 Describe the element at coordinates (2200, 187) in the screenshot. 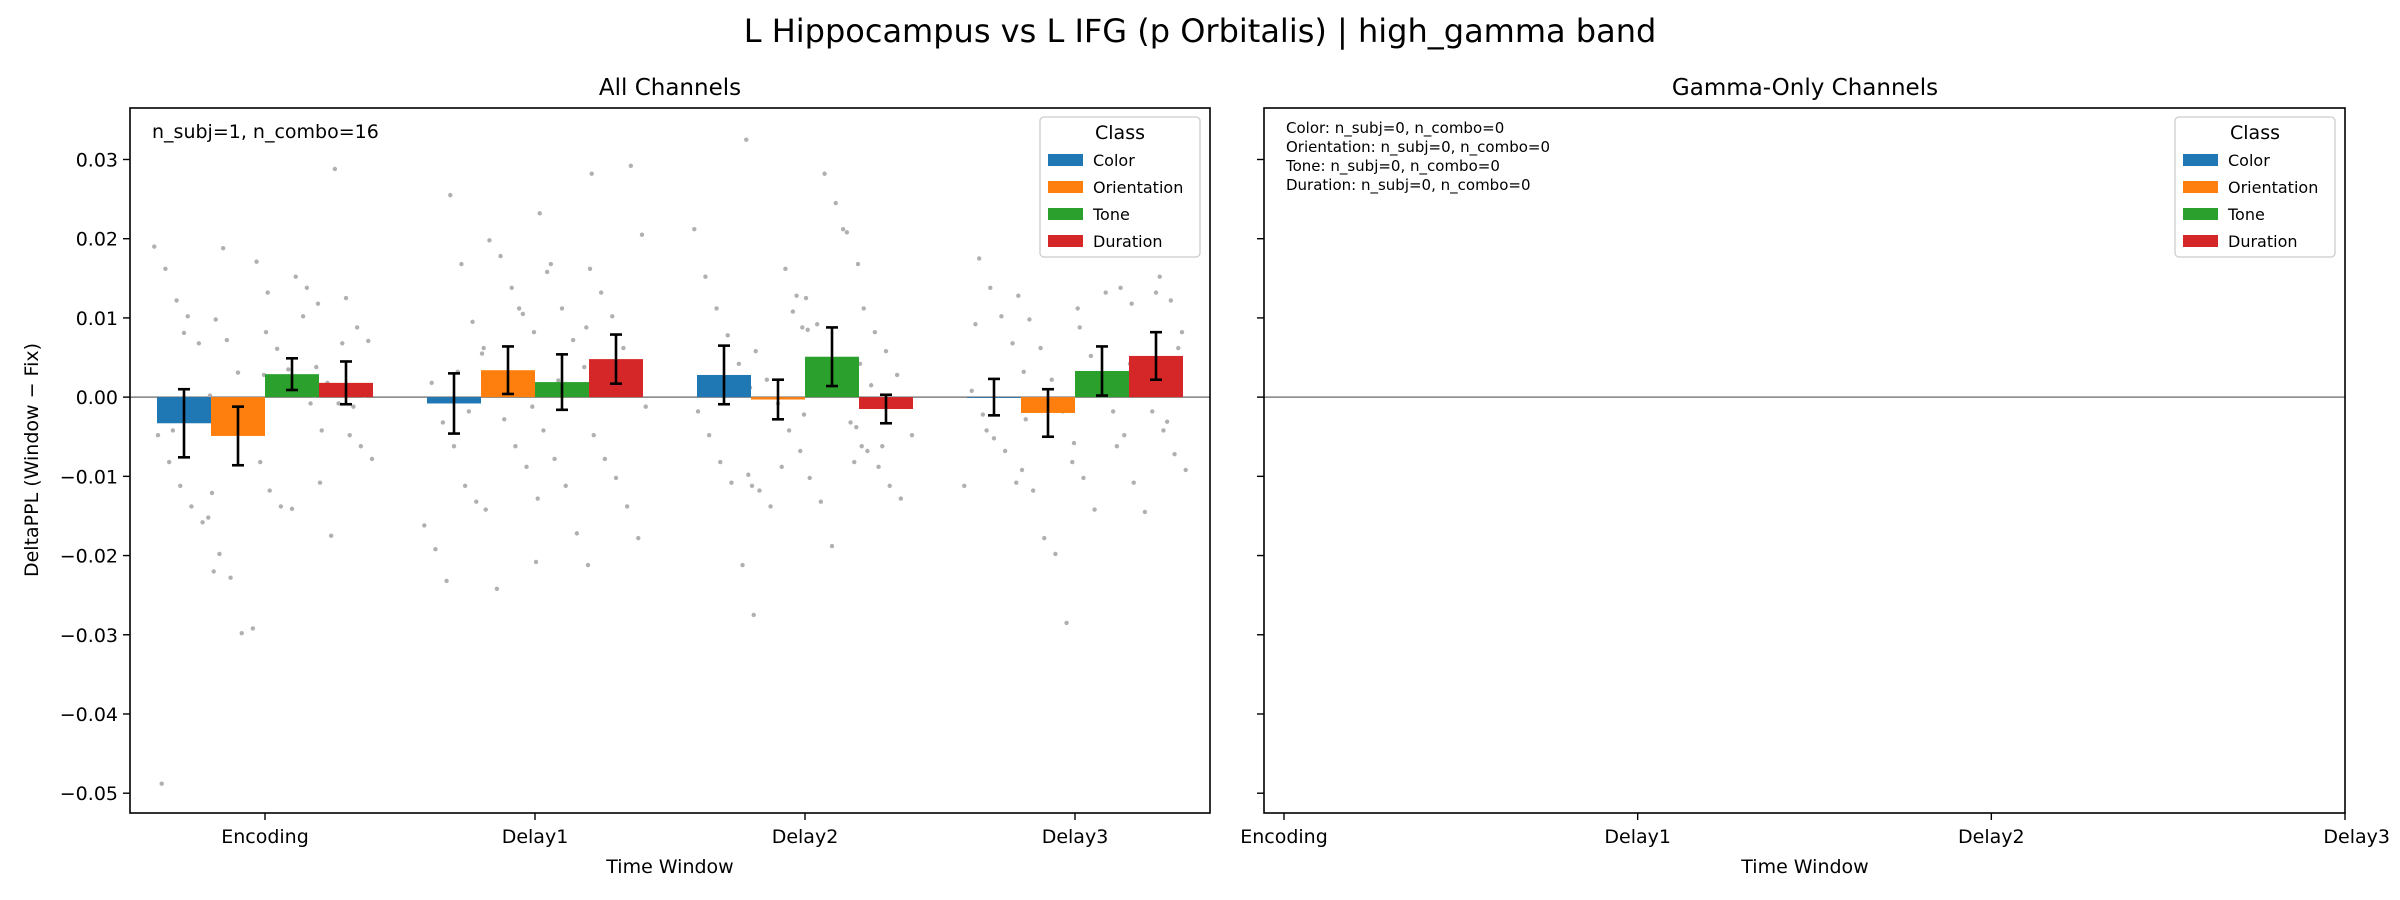

I see `legend-swatch-orientation` at that location.